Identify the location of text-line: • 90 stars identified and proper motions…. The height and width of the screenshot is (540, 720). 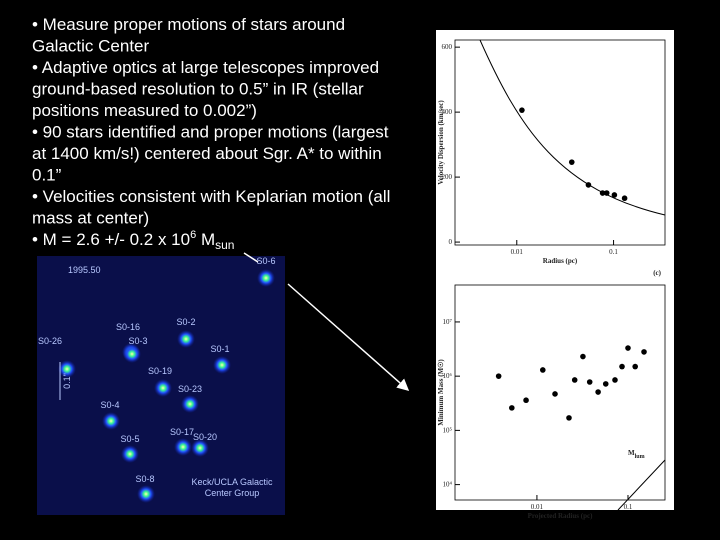
(210, 132).